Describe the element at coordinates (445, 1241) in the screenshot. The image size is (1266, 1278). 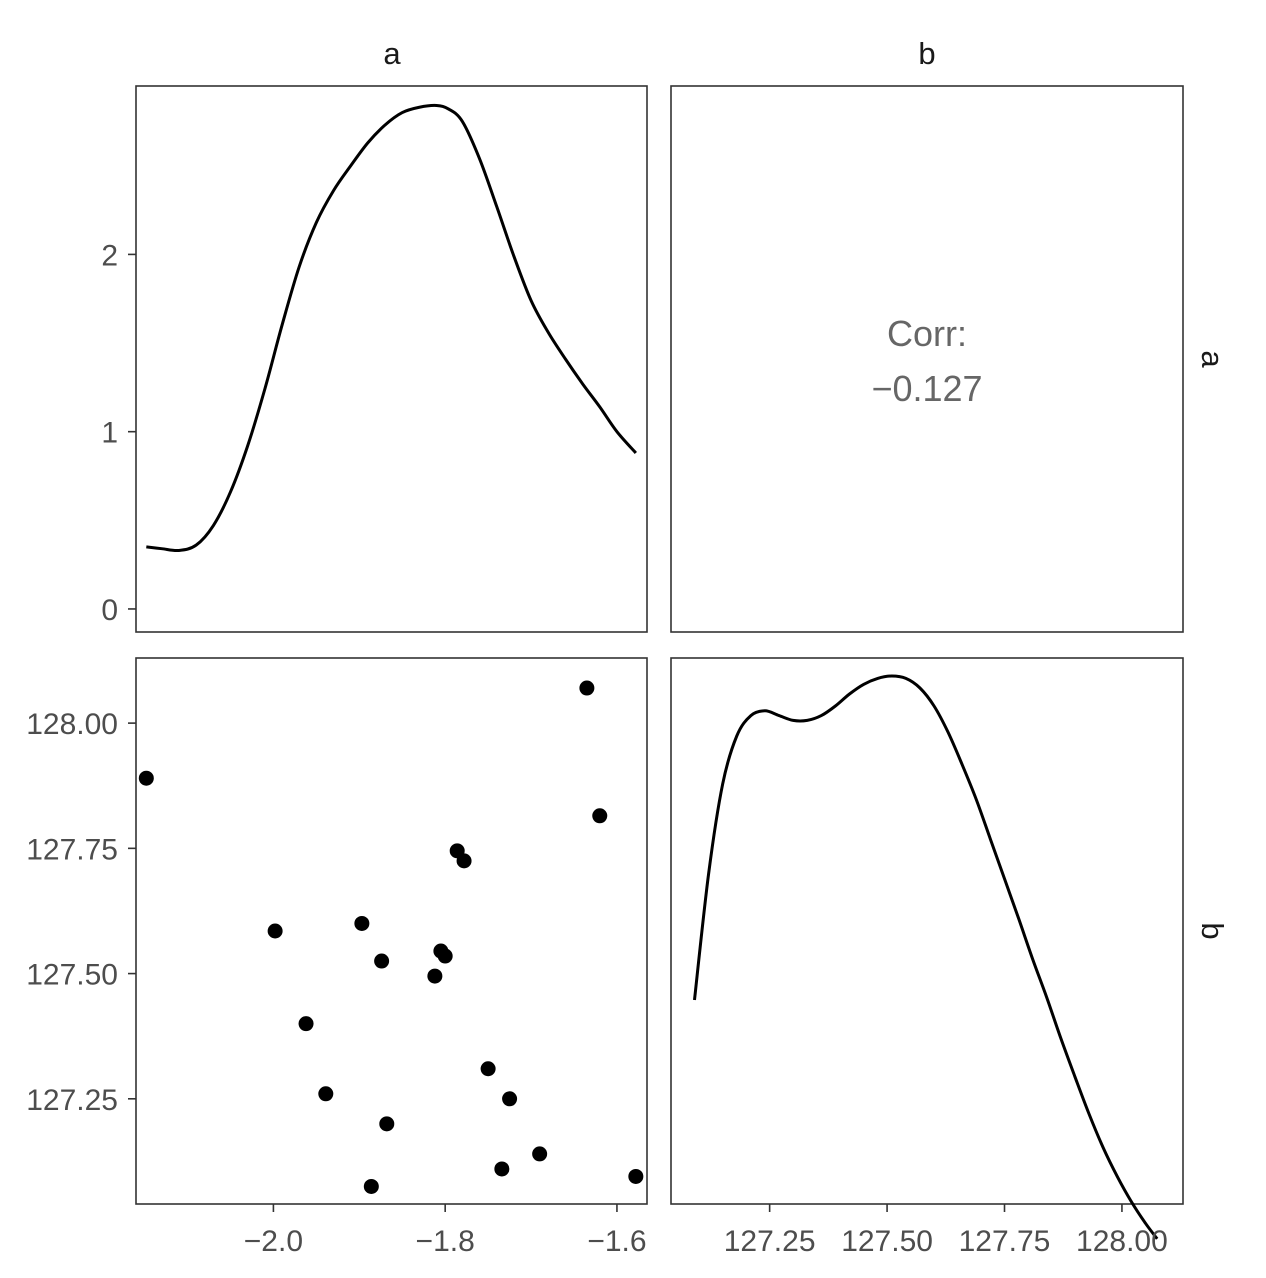
I see `x-tick-label-a: −1.8` at that location.